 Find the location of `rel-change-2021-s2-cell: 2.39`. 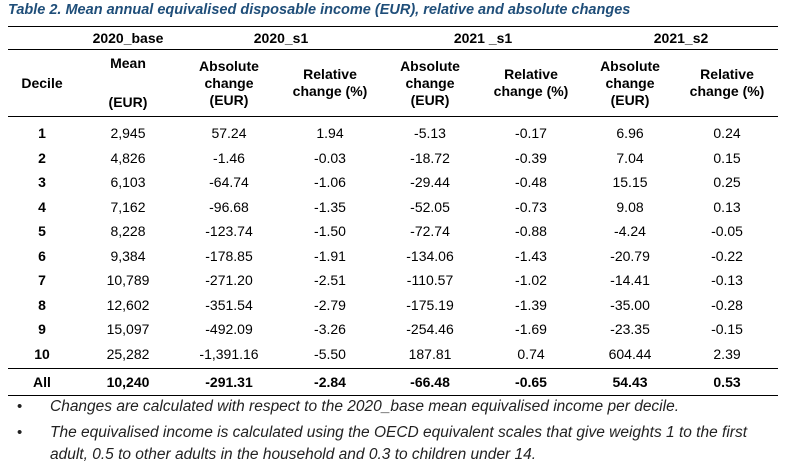

rel-change-2021-s2-cell: 2.39 is located at coordinates (727, 353).